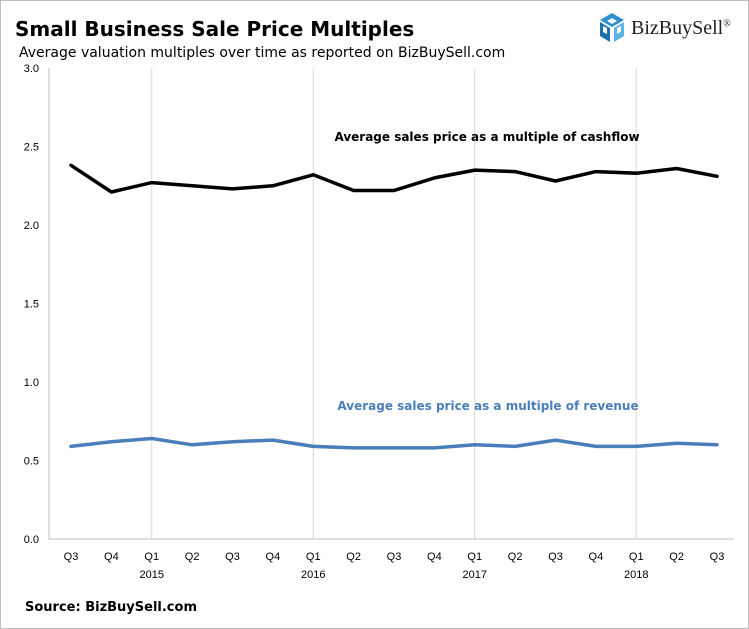 Image resolution: width=749 pixels, height=629 pixels. What do you see at coordinates (313, 575) in the screenshot?
I see `x-year-label: 2016` at bounding box center [313, 575].